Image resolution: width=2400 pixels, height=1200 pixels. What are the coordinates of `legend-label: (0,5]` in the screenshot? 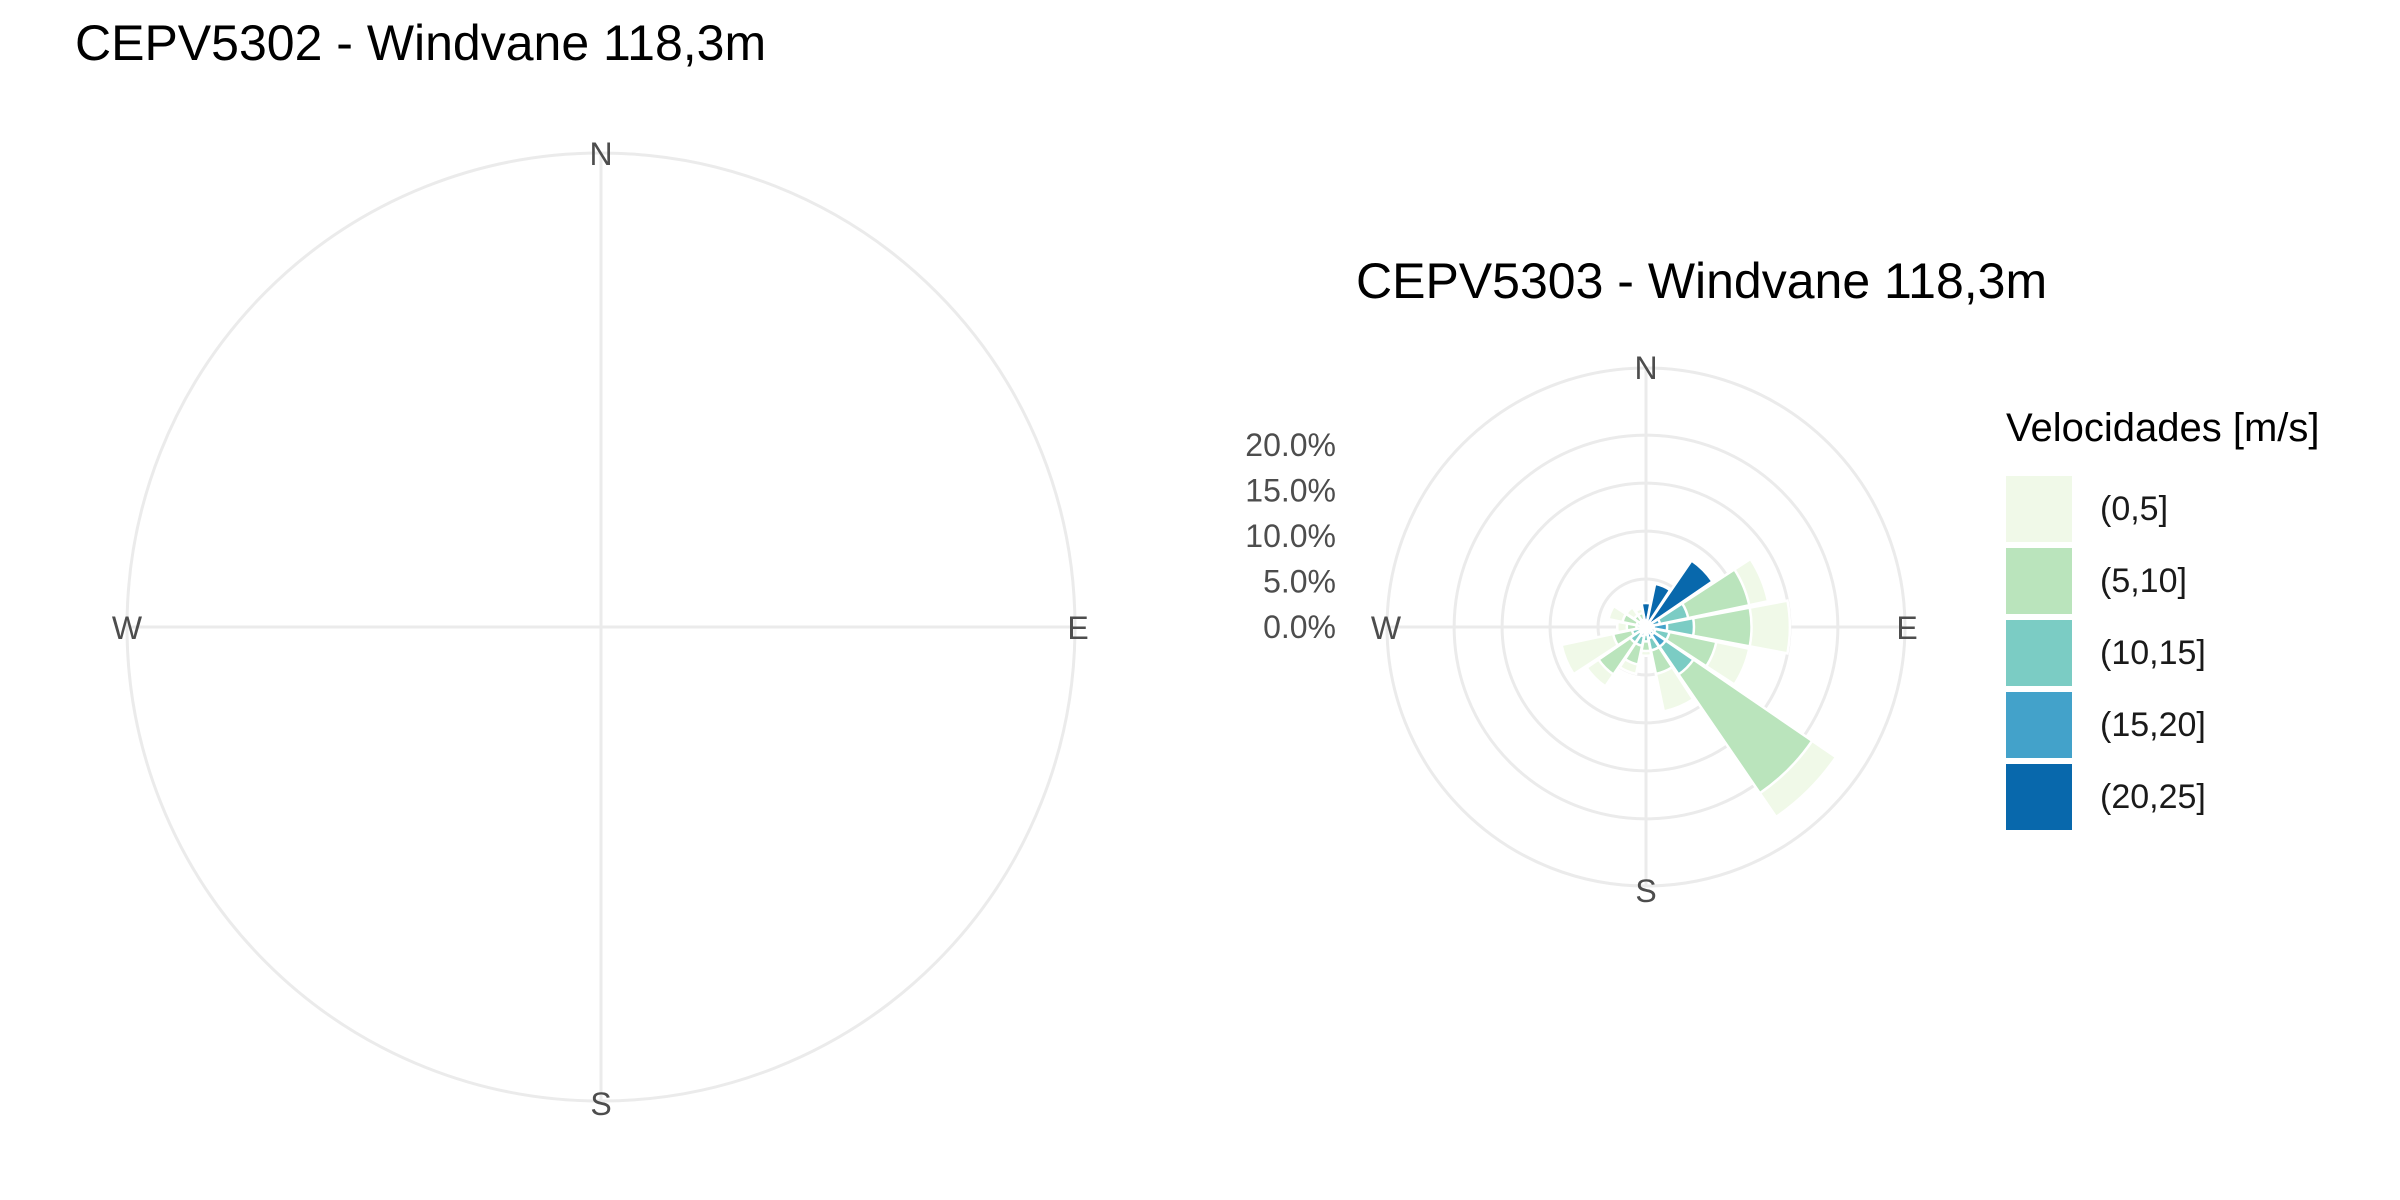 It's located at (2134, 508).